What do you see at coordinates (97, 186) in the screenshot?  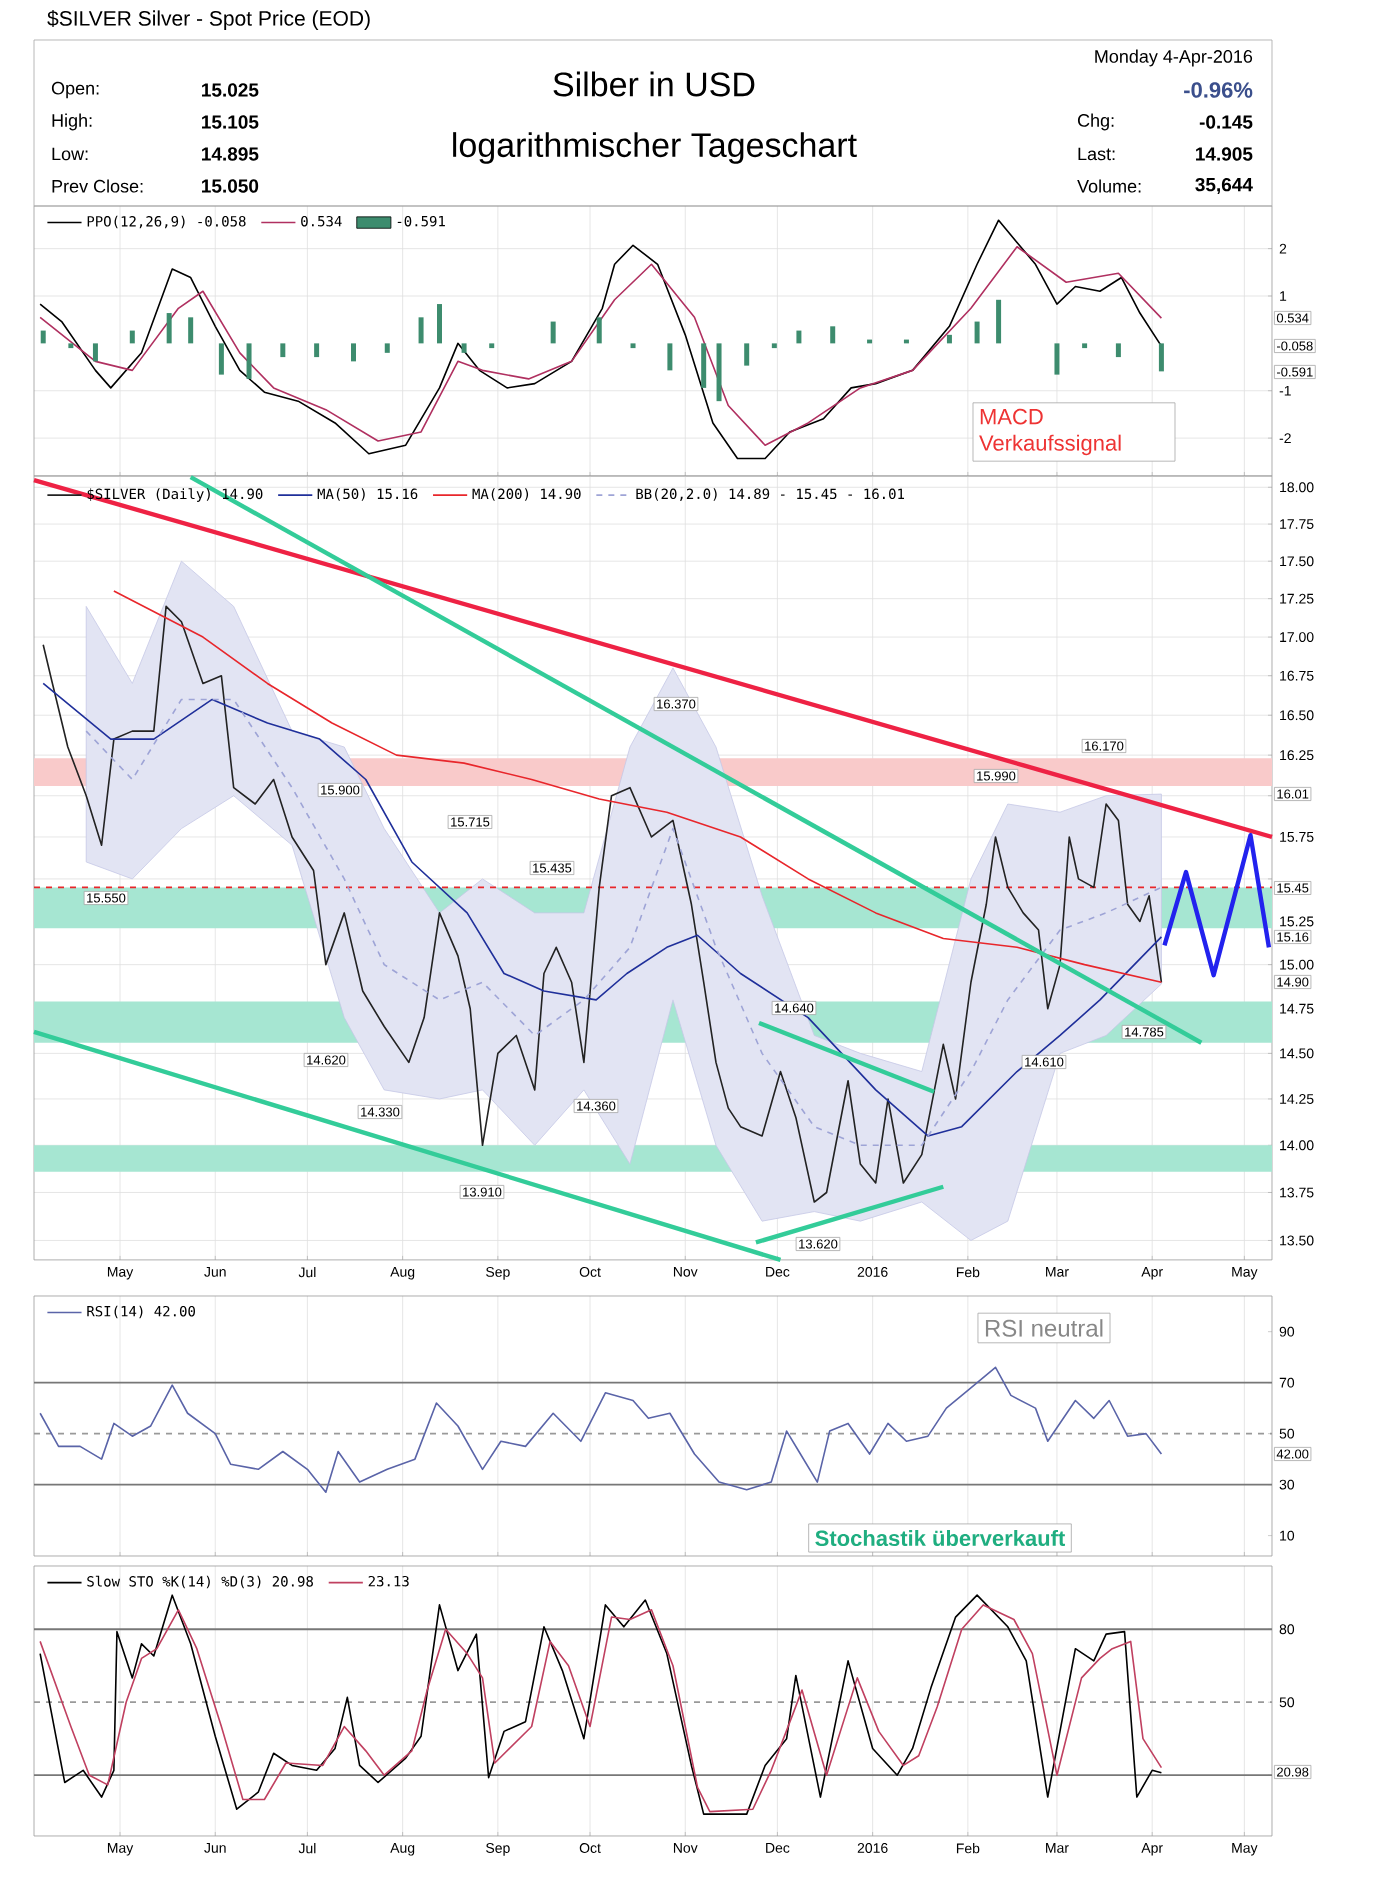 I see `text: Prev Close:` at bounding box center [97, 186].